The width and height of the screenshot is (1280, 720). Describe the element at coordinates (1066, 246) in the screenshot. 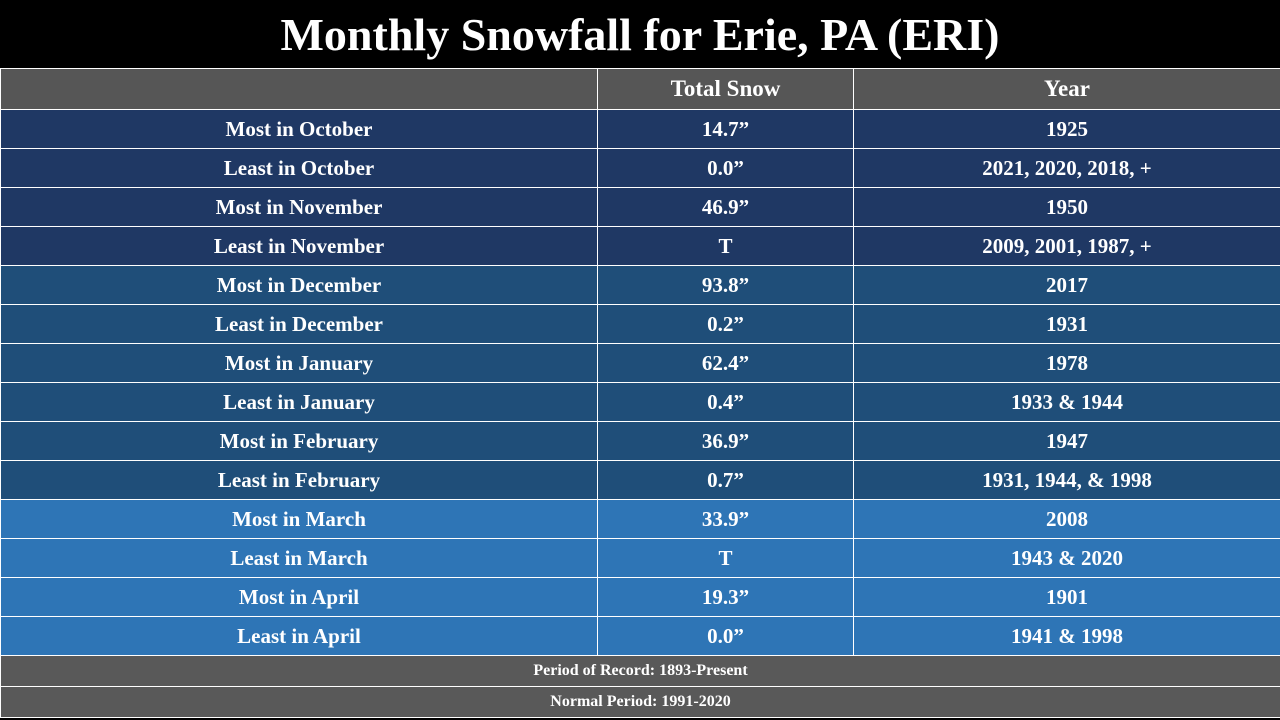

I see `row-year: 2009, 2001, 1987, +` at that location.